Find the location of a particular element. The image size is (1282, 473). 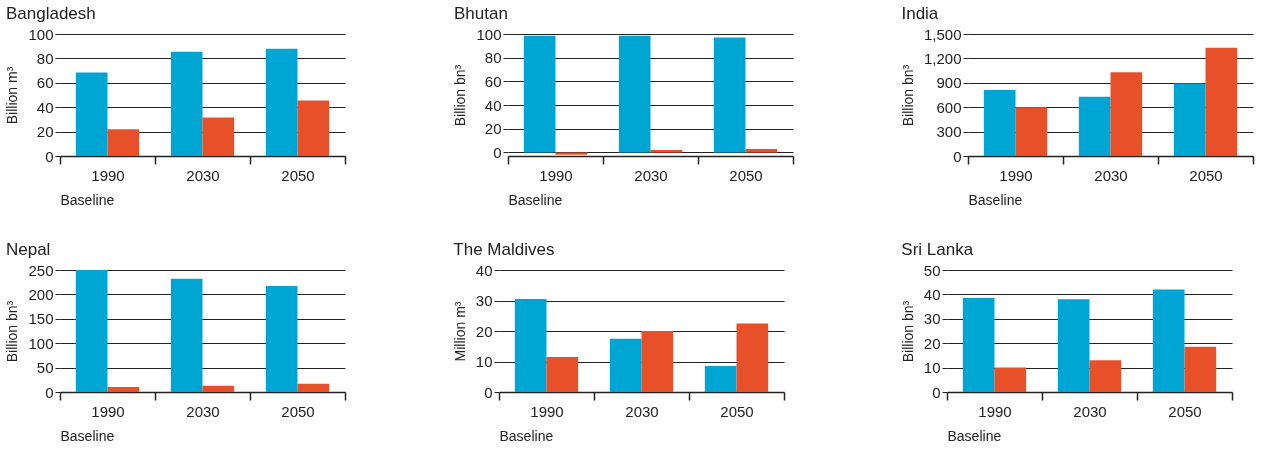

chart-title: Nepal is located at coordinates (28, 249).